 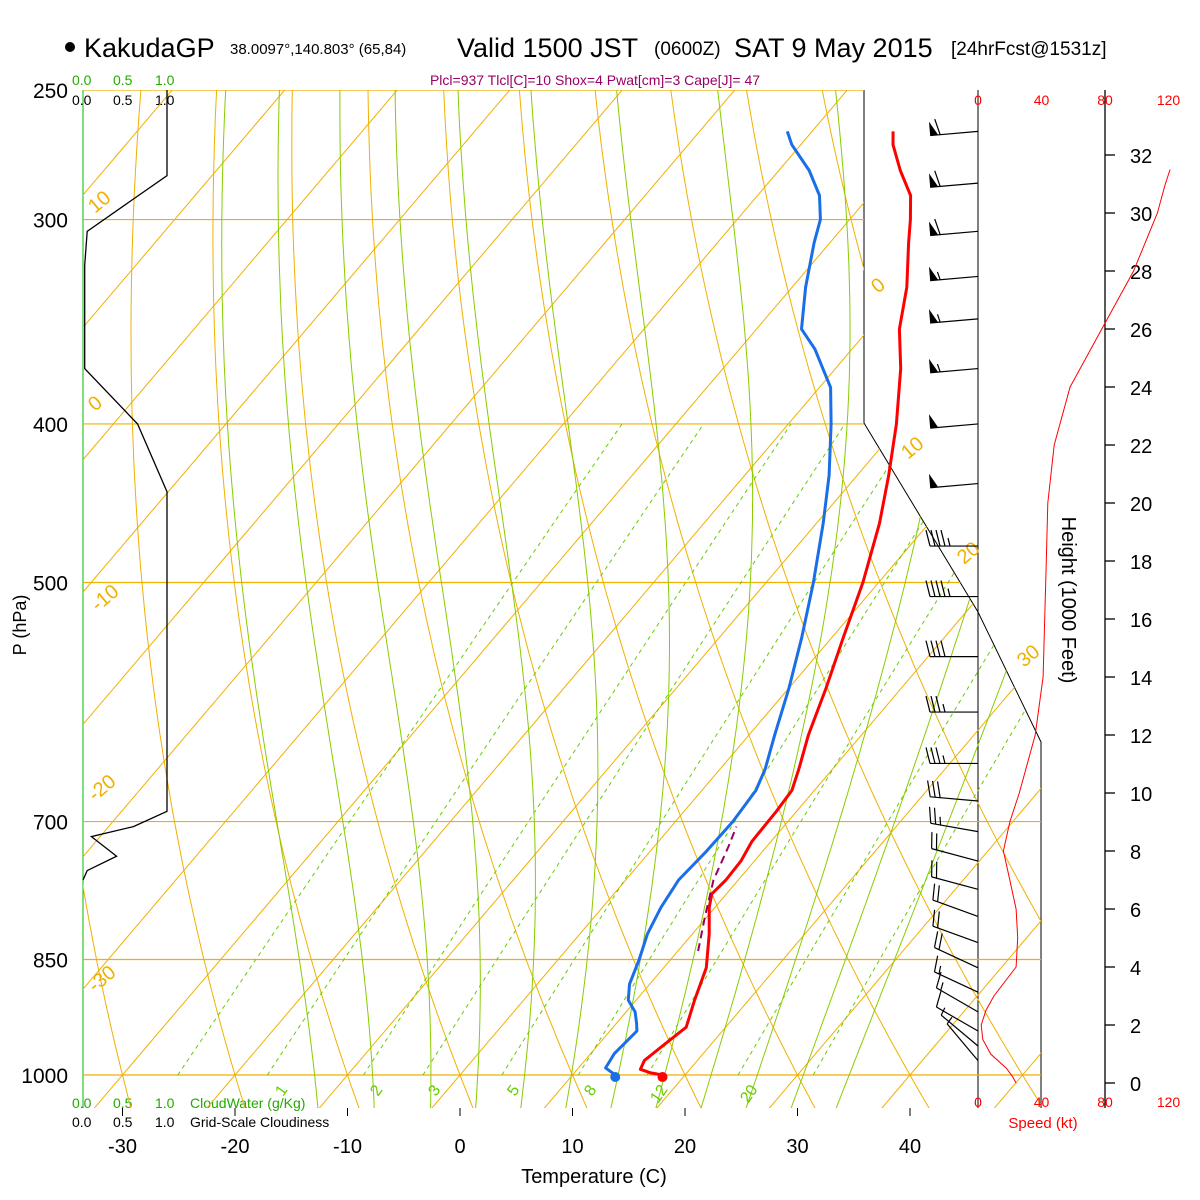 I want to click on height-tick-label: 4, so click(x=1135, y=969).